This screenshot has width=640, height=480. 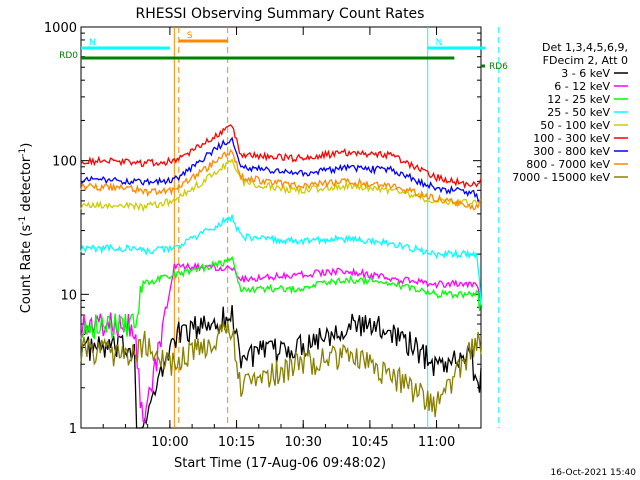 What do you see at coordinates (236, 442) in the screenshot?
I see `x-tick-label: 10:15` at bounding box center [236, 442].